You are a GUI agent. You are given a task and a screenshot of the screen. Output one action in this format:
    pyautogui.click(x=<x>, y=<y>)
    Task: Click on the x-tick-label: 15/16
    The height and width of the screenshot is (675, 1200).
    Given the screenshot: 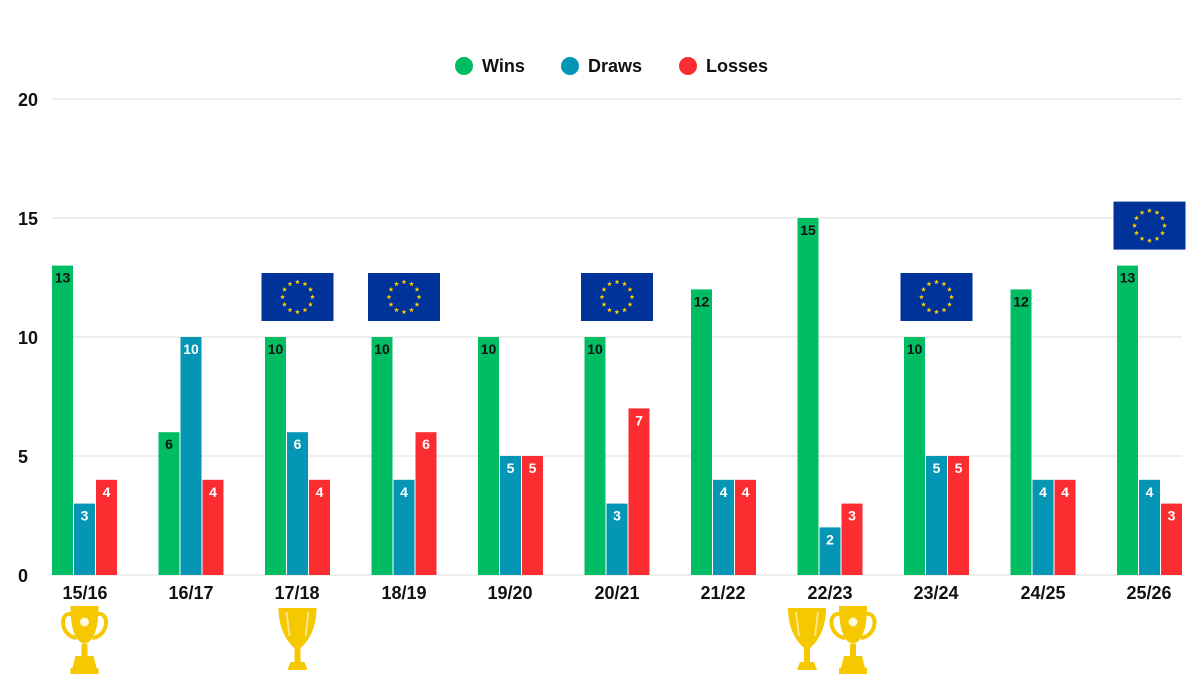 What is the action you would take?
    pyautogui.click(x=84, y=593)
    